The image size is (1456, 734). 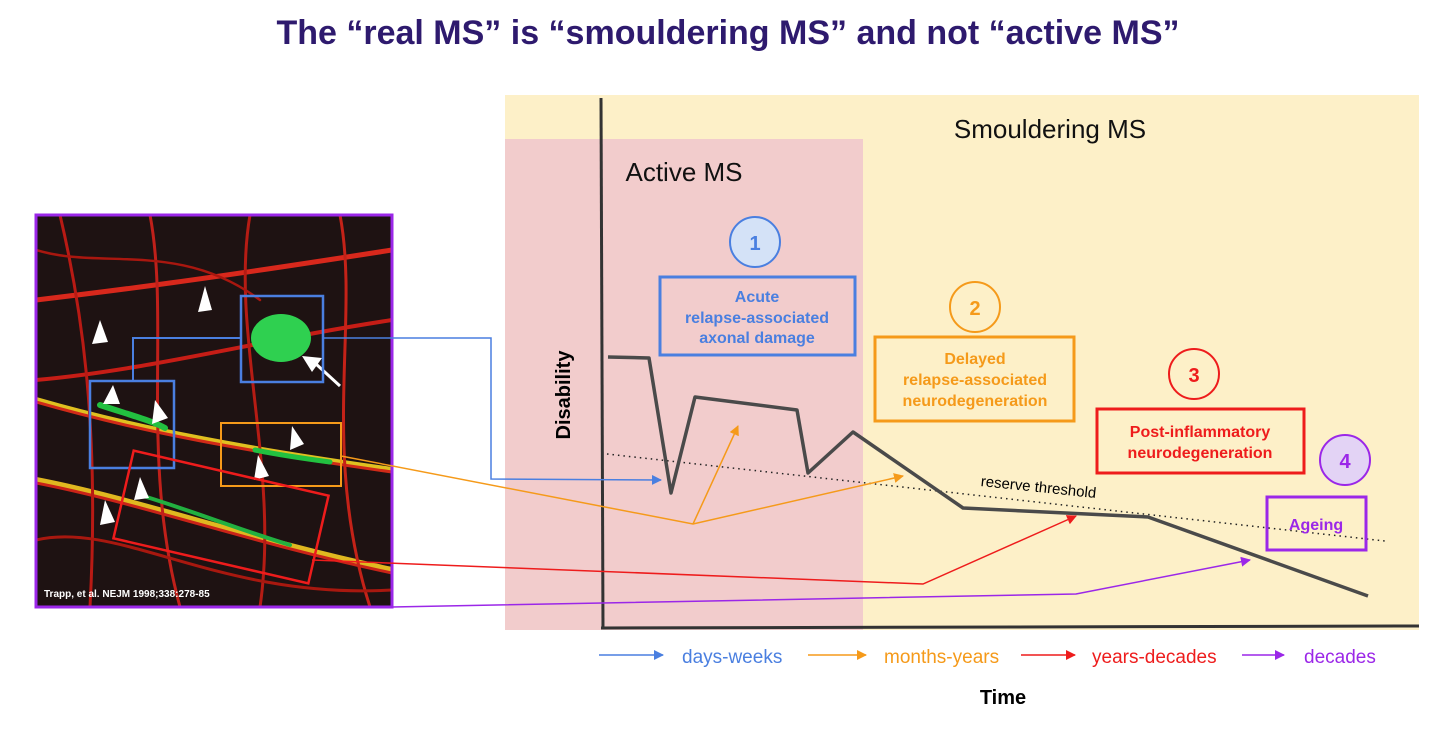 I want to click on purple-arrow, so click(x=821, y=582).